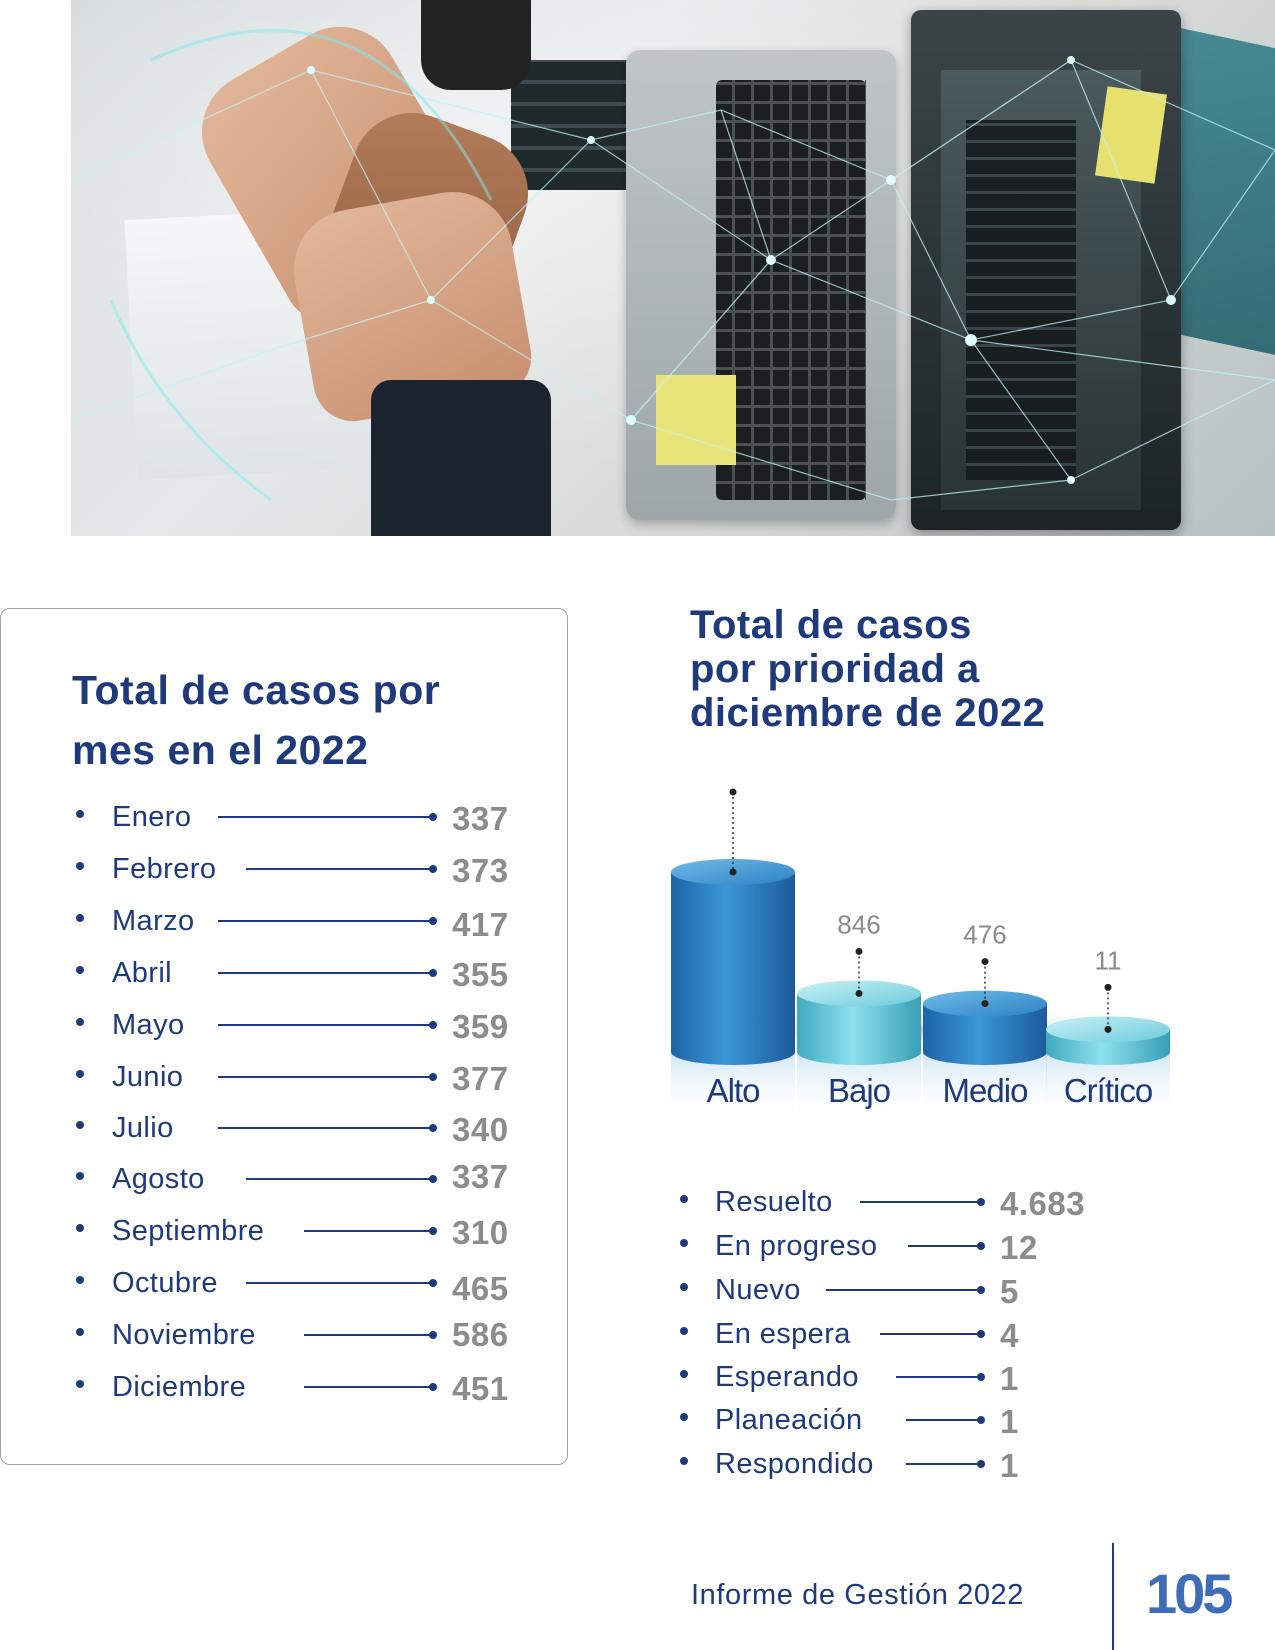  I want to click on month-value: 451, so click(480, 1388).